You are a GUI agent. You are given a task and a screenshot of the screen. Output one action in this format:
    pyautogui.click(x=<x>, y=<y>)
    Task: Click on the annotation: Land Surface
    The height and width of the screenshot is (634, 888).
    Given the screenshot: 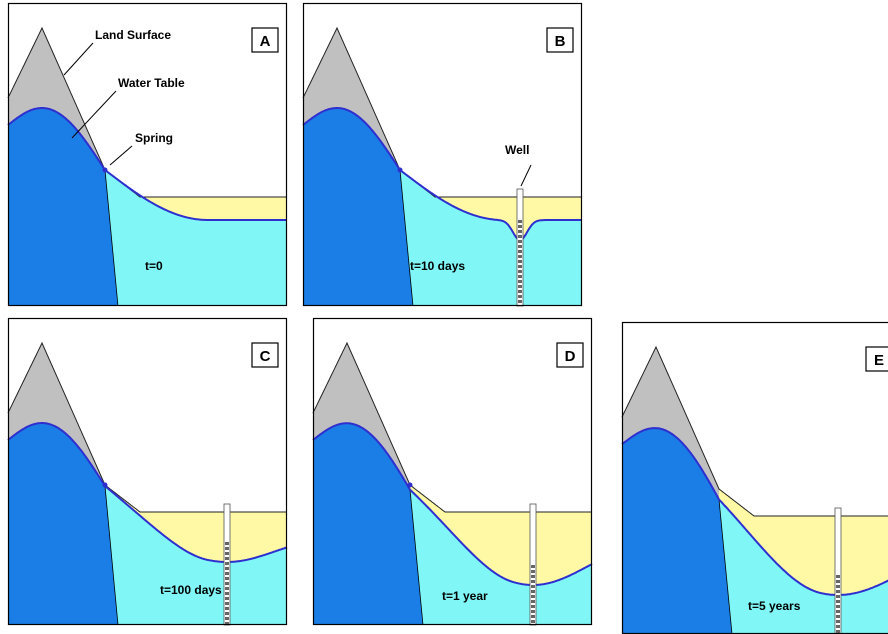 What is the action you would take?
    pyautogui.click(x=133, y=35)
    